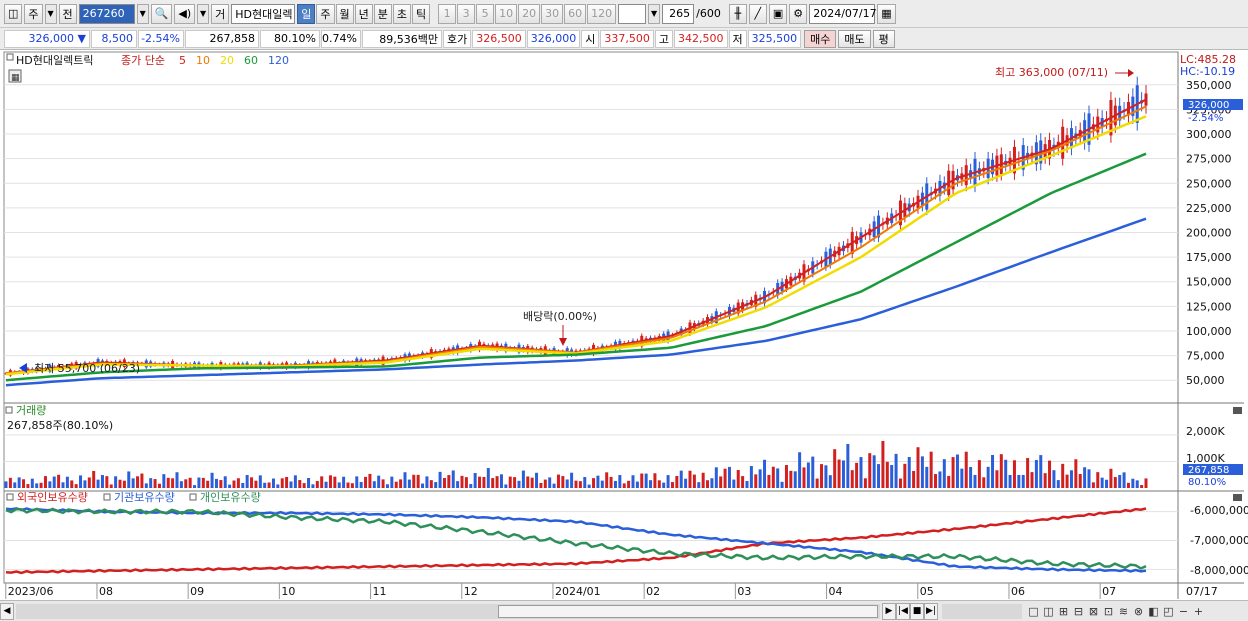 This screenshot has height=621, width=1248. What do you see at coordinates (485, 13) in the screenshot?
I see `interval-button-5: 5` at bounding box center [485, 13].